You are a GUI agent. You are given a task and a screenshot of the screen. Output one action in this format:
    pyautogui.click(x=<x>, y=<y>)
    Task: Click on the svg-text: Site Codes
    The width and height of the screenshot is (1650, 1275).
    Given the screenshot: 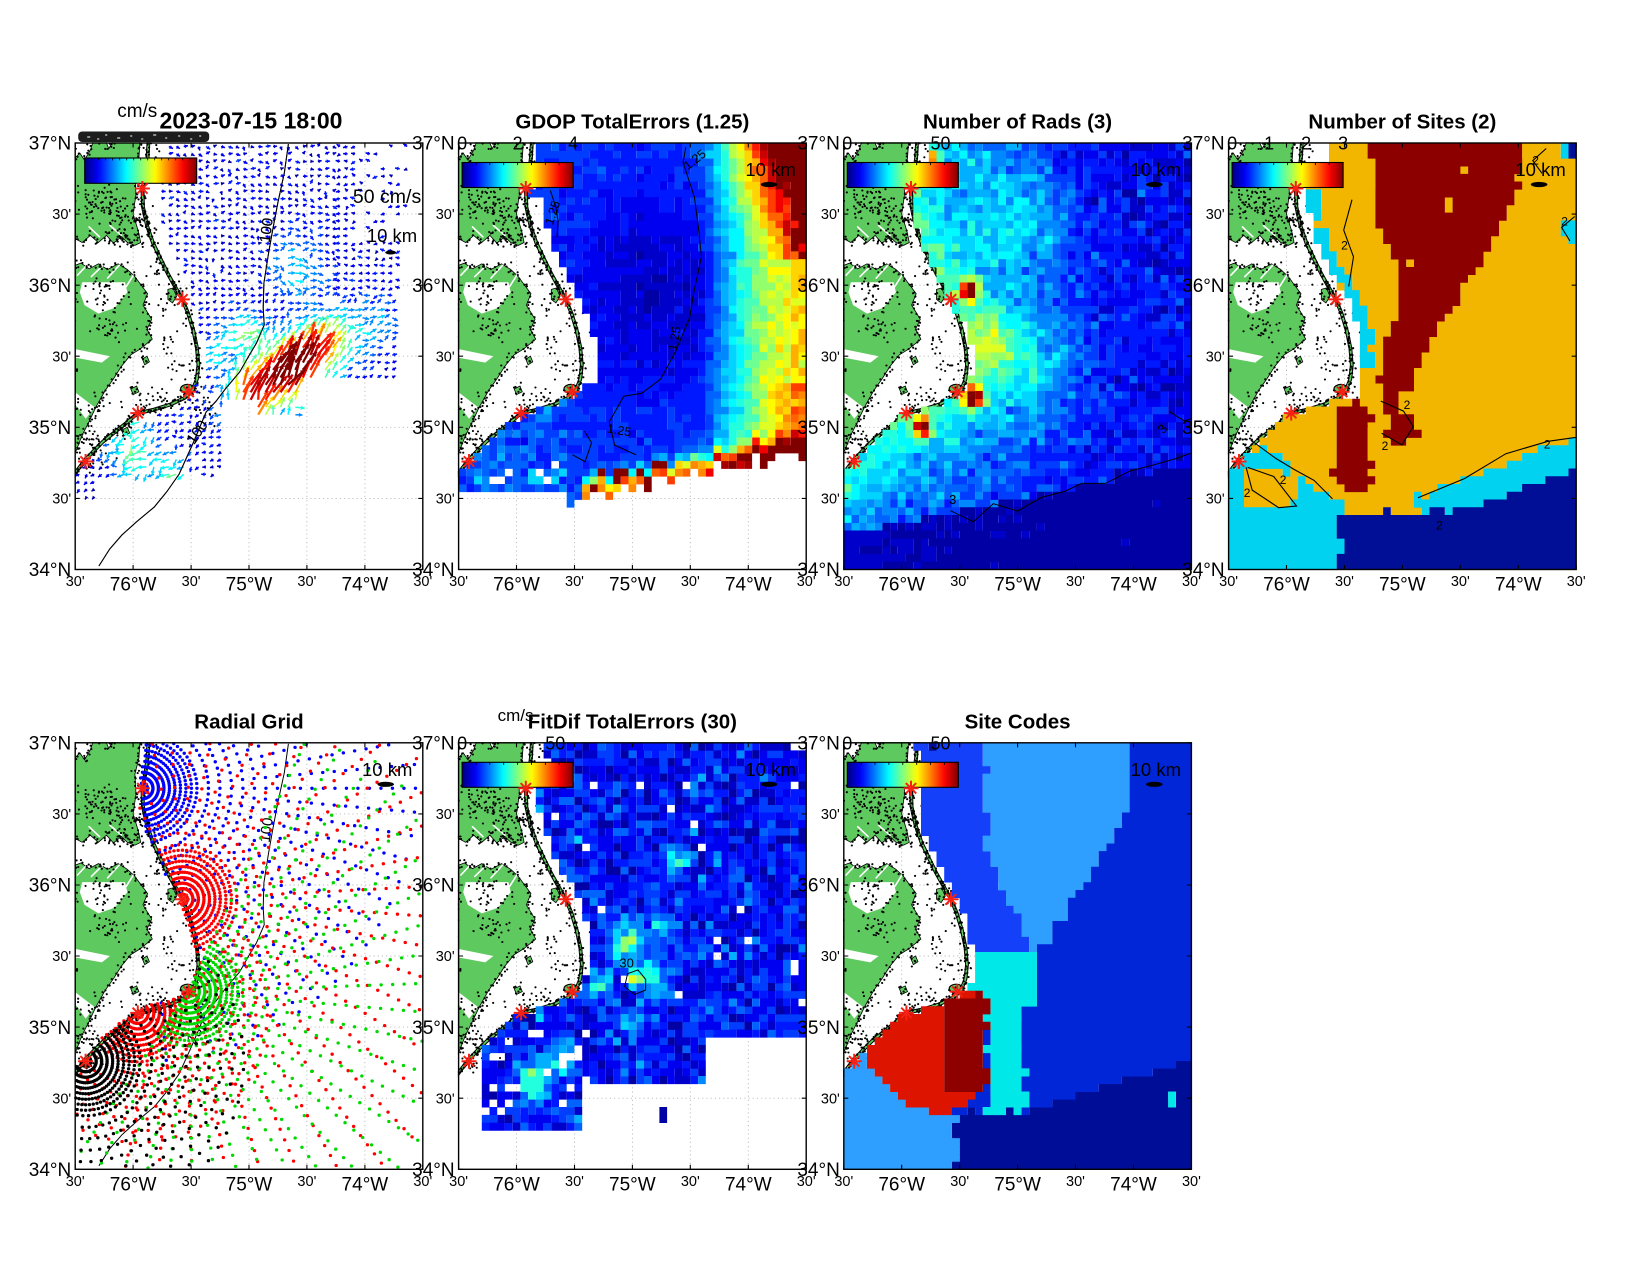 What is the action you would take?
    pyautogui.click(x=1018, y=721)
    